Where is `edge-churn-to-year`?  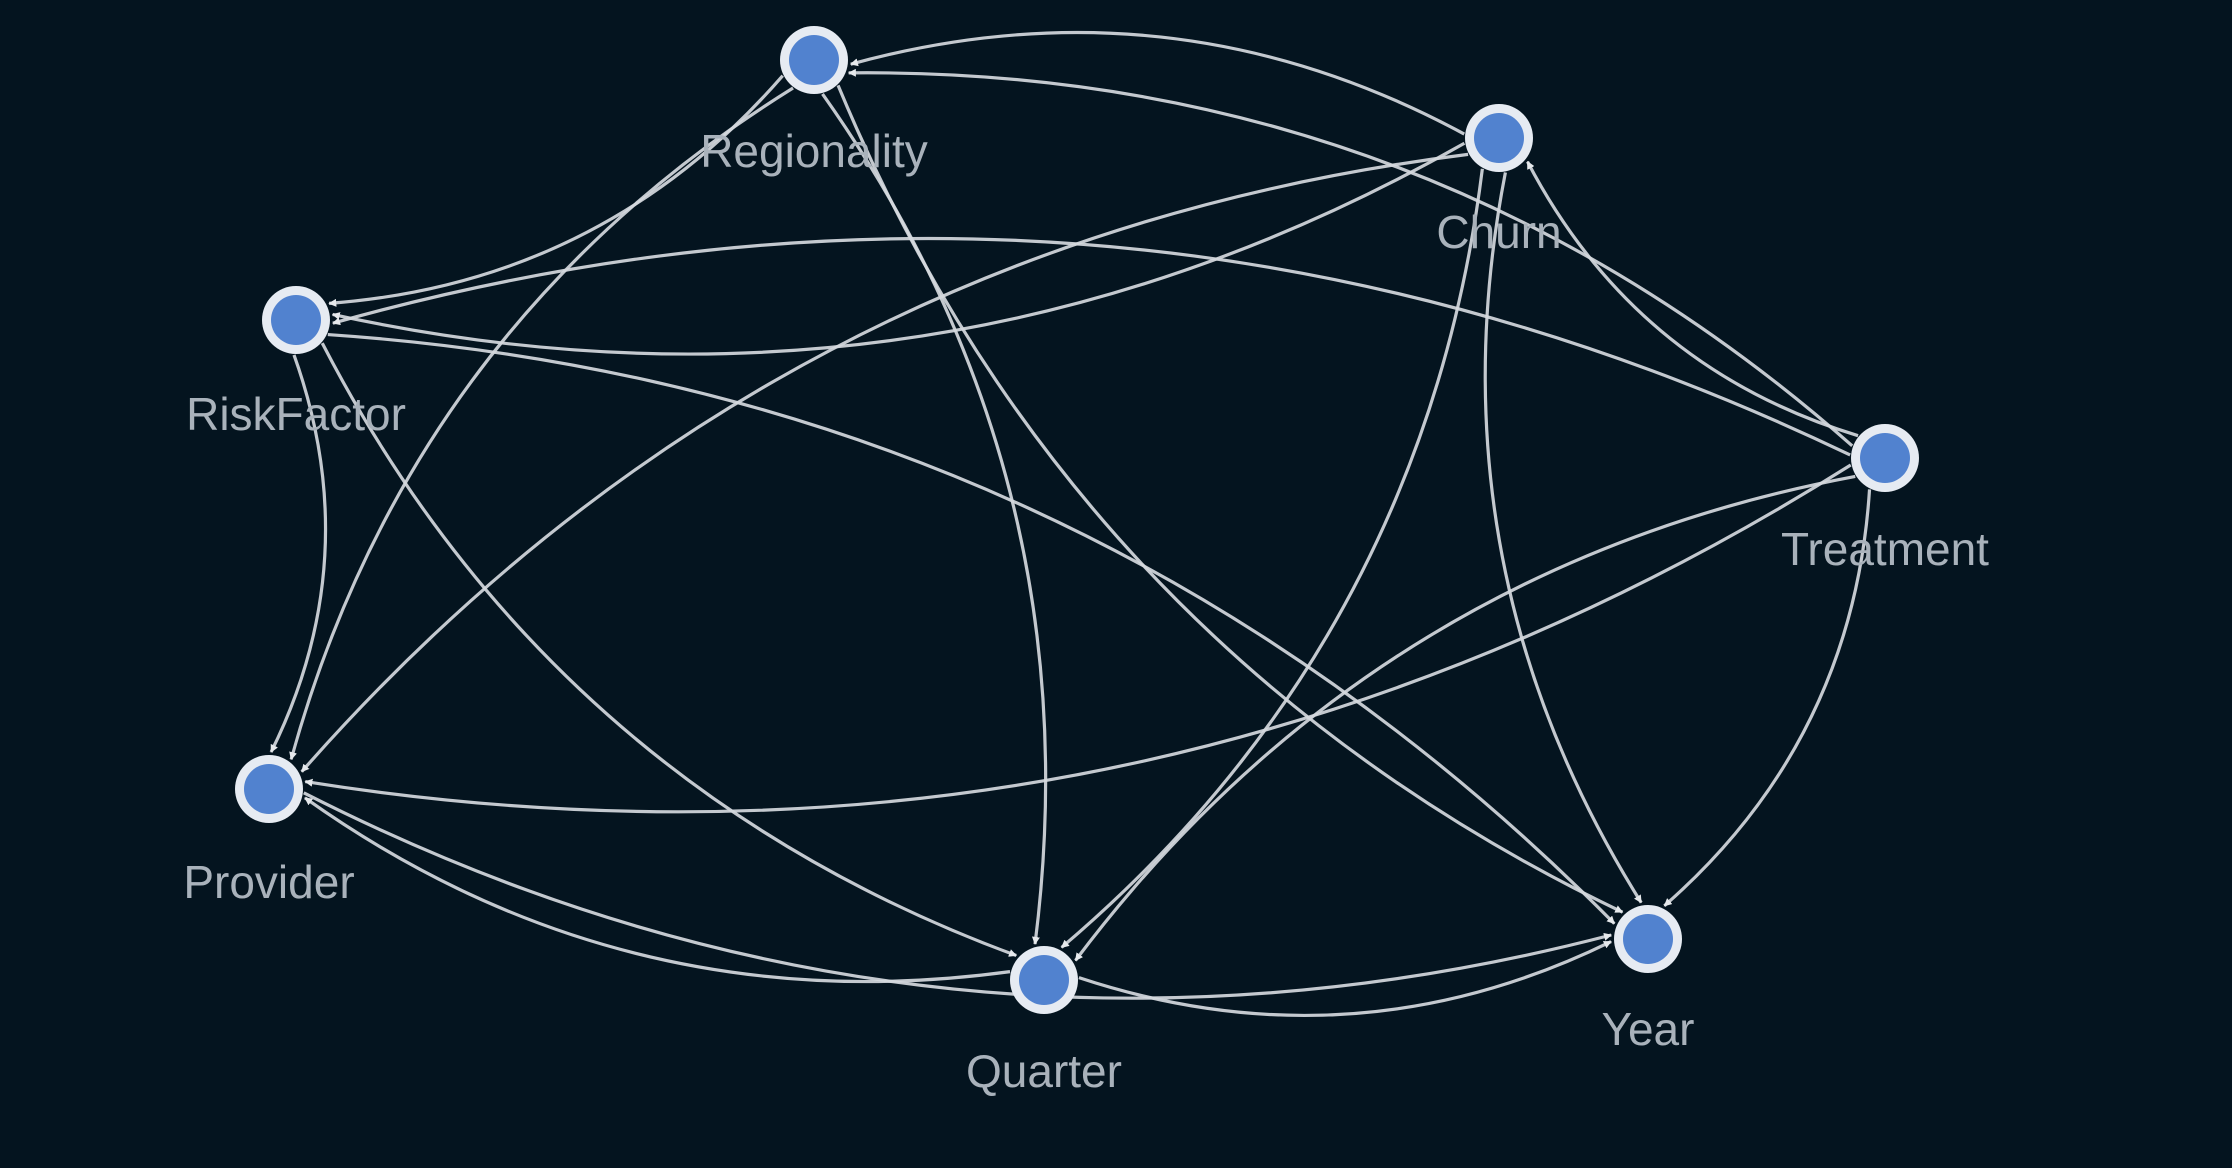
edge-churn-to-year is located at coordinates (1563, 538).